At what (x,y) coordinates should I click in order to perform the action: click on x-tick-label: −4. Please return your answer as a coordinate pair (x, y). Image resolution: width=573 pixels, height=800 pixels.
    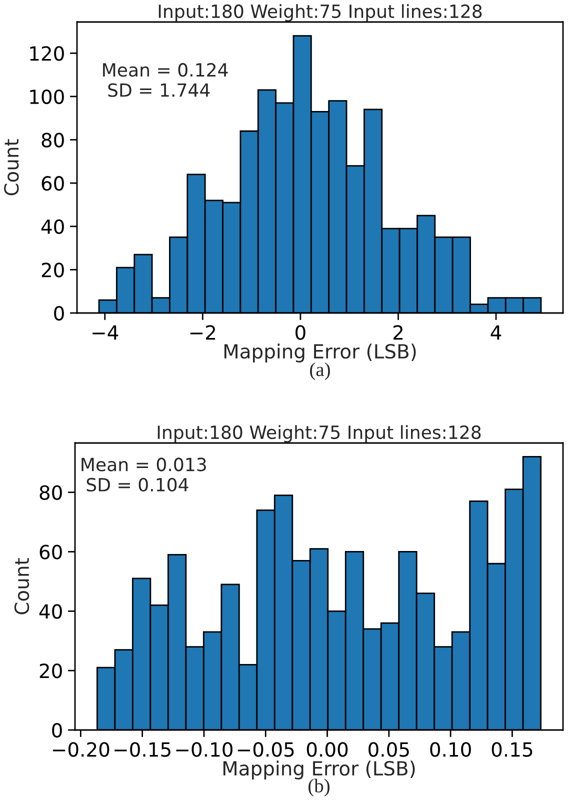
    Looking at the image, I should click on (105, 332).